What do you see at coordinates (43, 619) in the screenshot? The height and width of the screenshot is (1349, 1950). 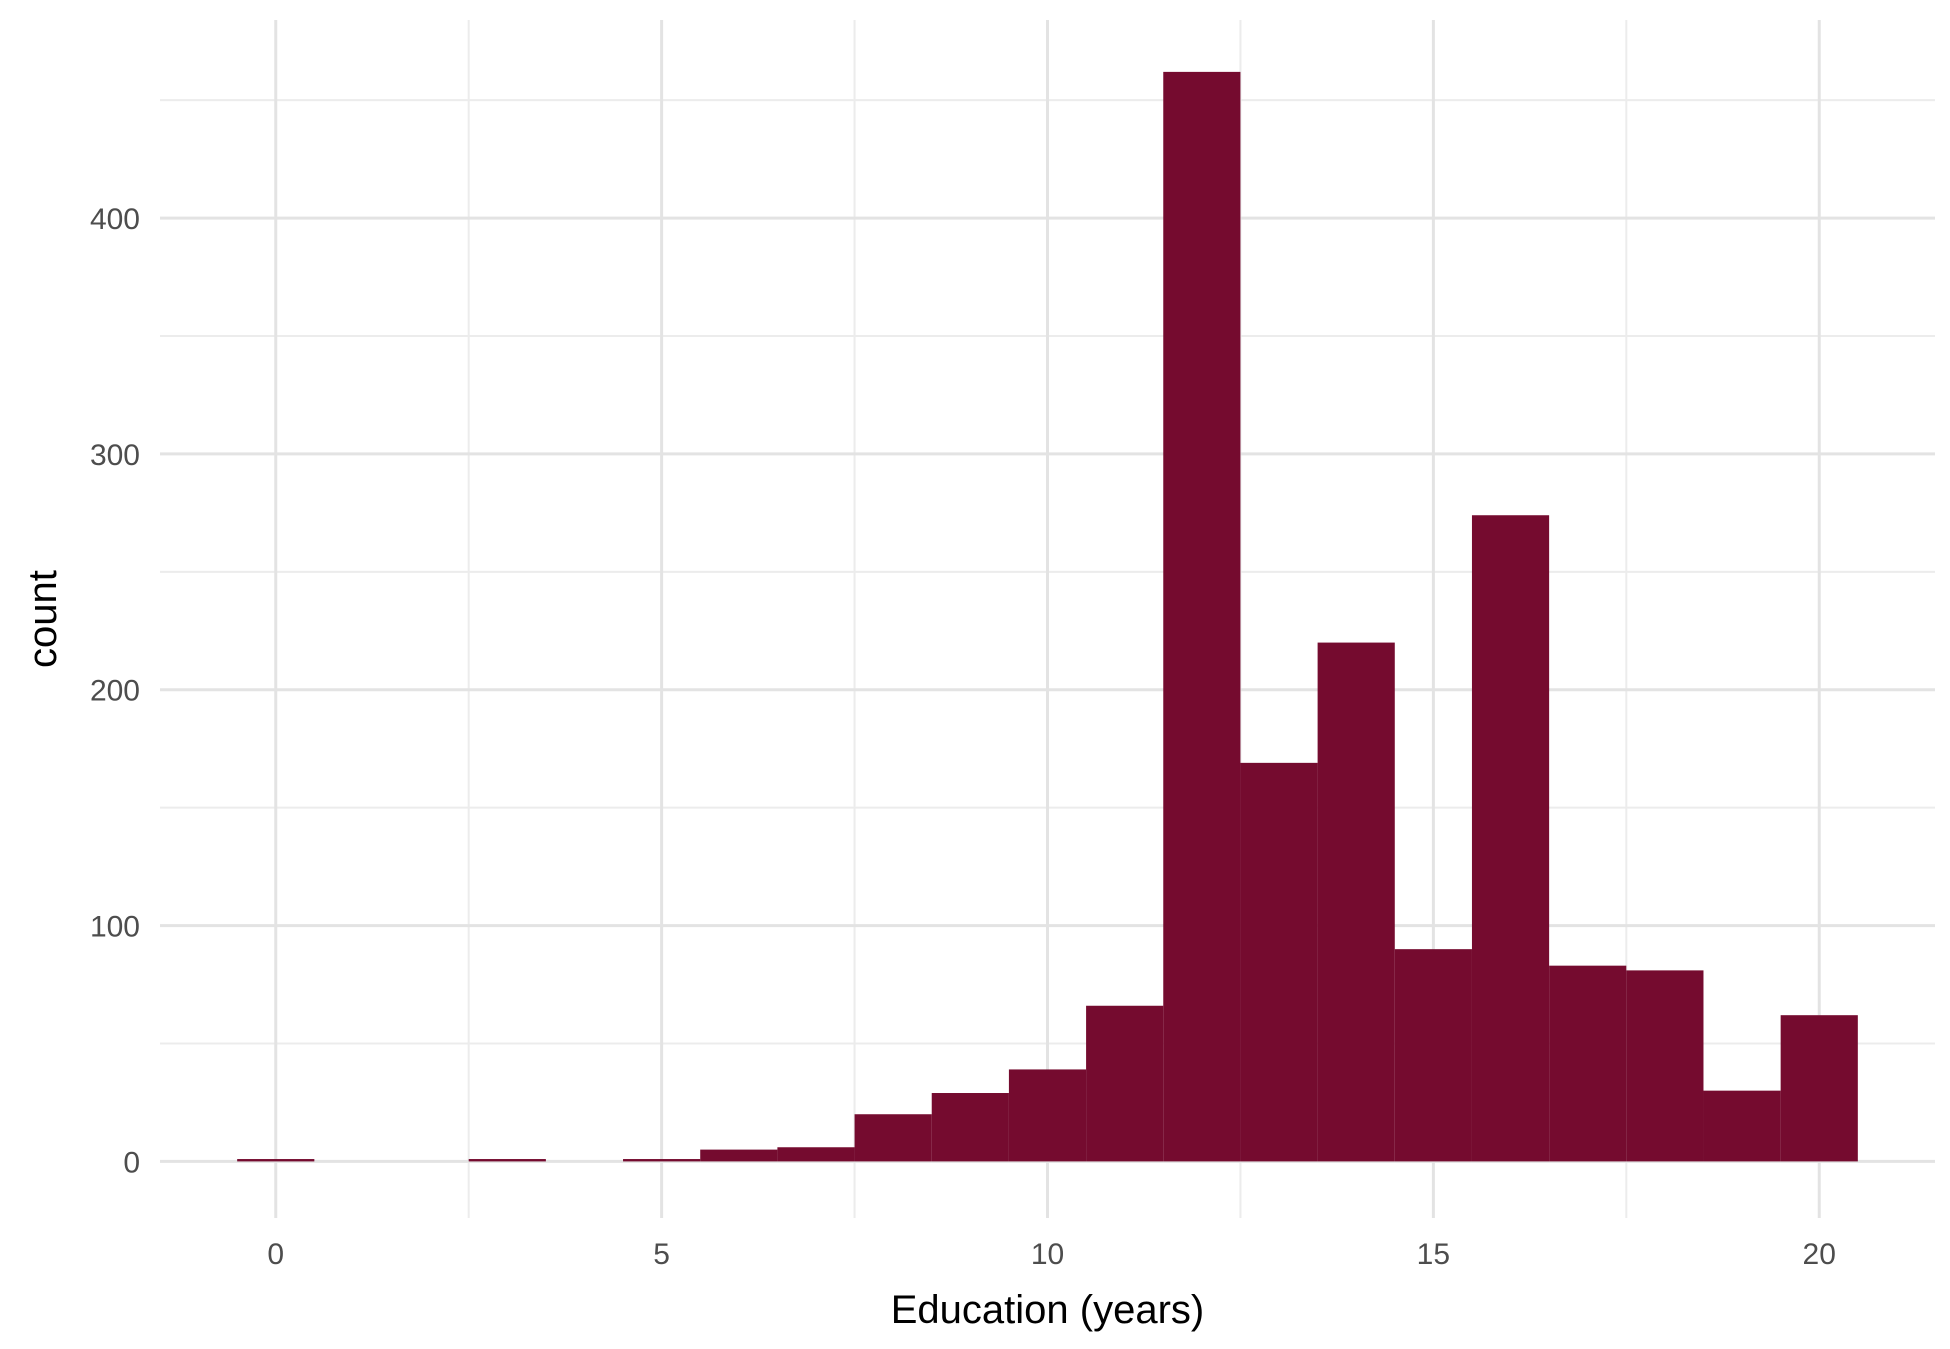 I see `y-axis-title: count` at bounding box center [43, 619].